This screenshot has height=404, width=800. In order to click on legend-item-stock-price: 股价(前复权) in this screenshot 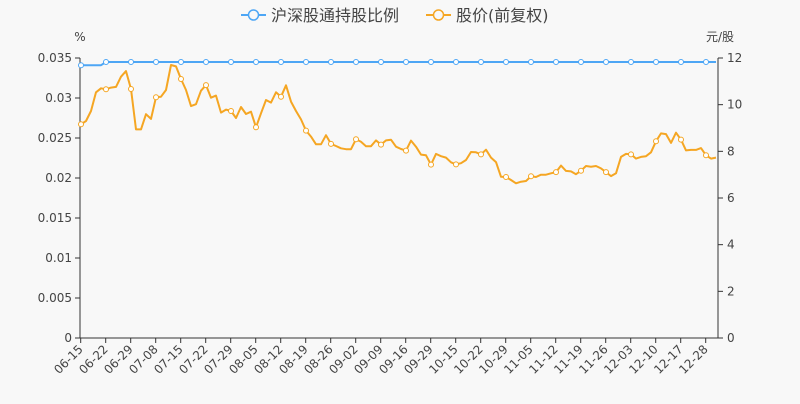, I will do `click(487, 15)`.